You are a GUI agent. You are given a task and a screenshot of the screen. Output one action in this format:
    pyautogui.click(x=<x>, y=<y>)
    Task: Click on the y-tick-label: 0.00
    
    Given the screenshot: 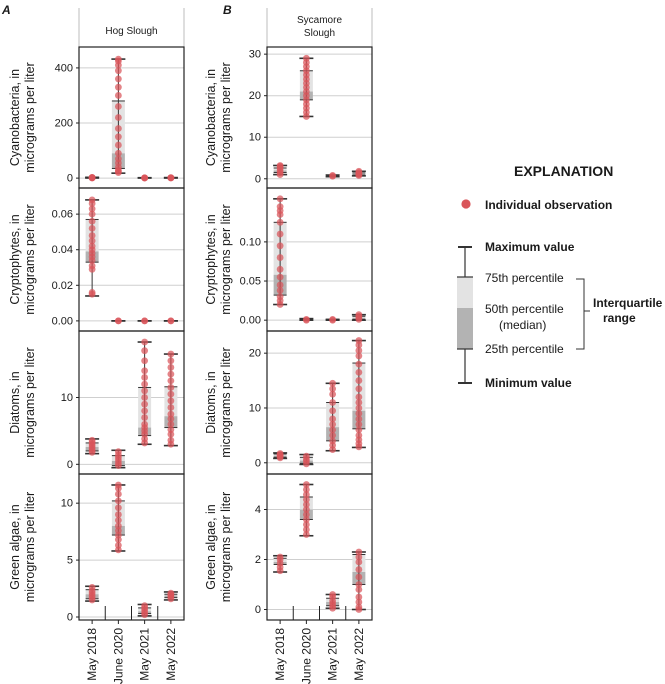 What is the action you would take?
    pyautogui.click(x=250, y=321)
    